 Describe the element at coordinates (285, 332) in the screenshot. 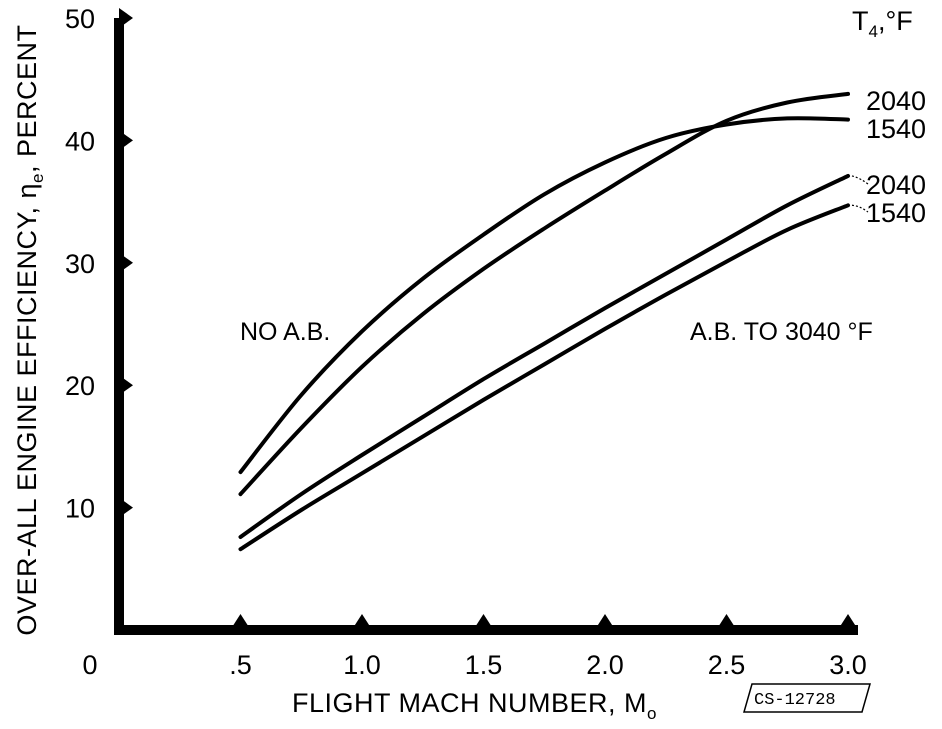

I see `annotation-no-ab: NO A.B.` at that location.